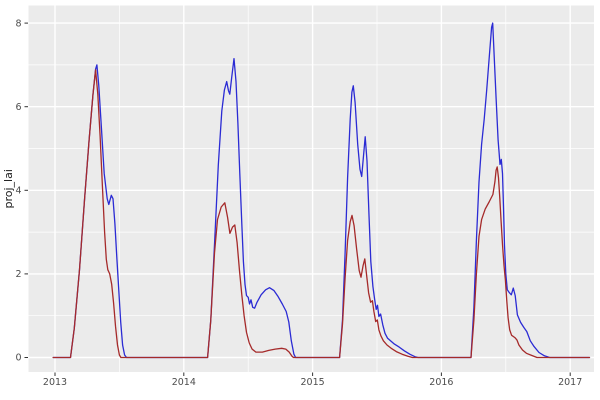 The width and height of the screenshot is (600, 400). I want to click on y-tick-label: 4, so click(18, 191).